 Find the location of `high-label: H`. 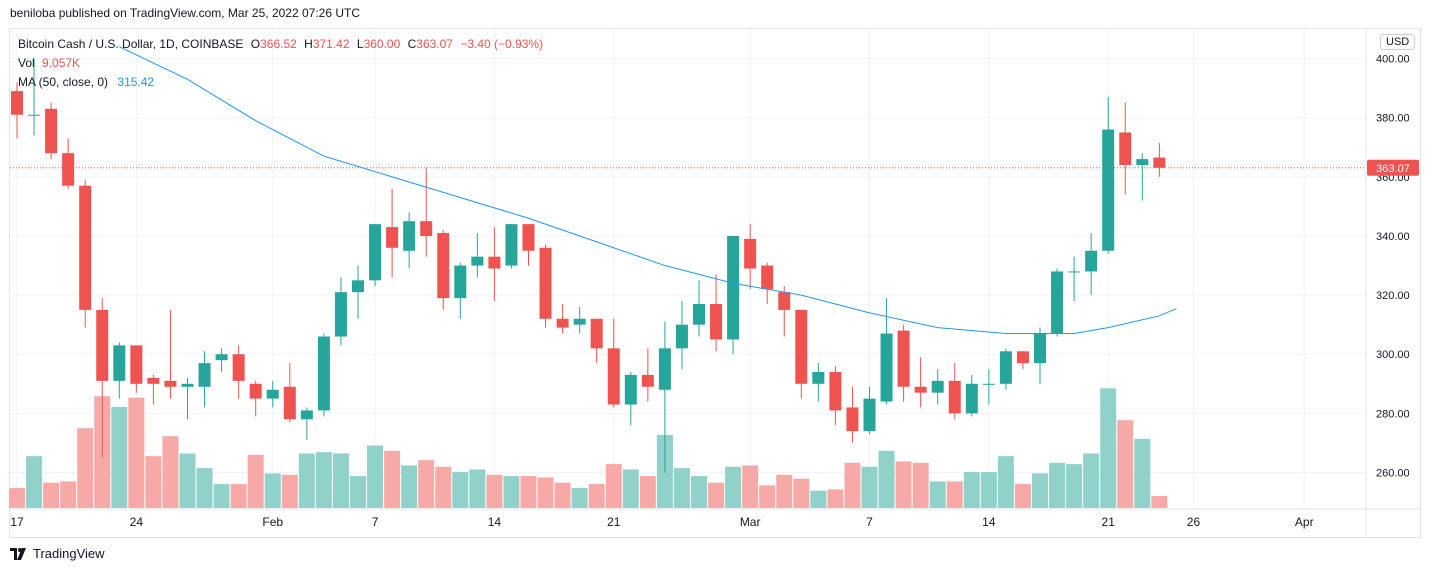

high-label: H is located at coordinates (308, 44).